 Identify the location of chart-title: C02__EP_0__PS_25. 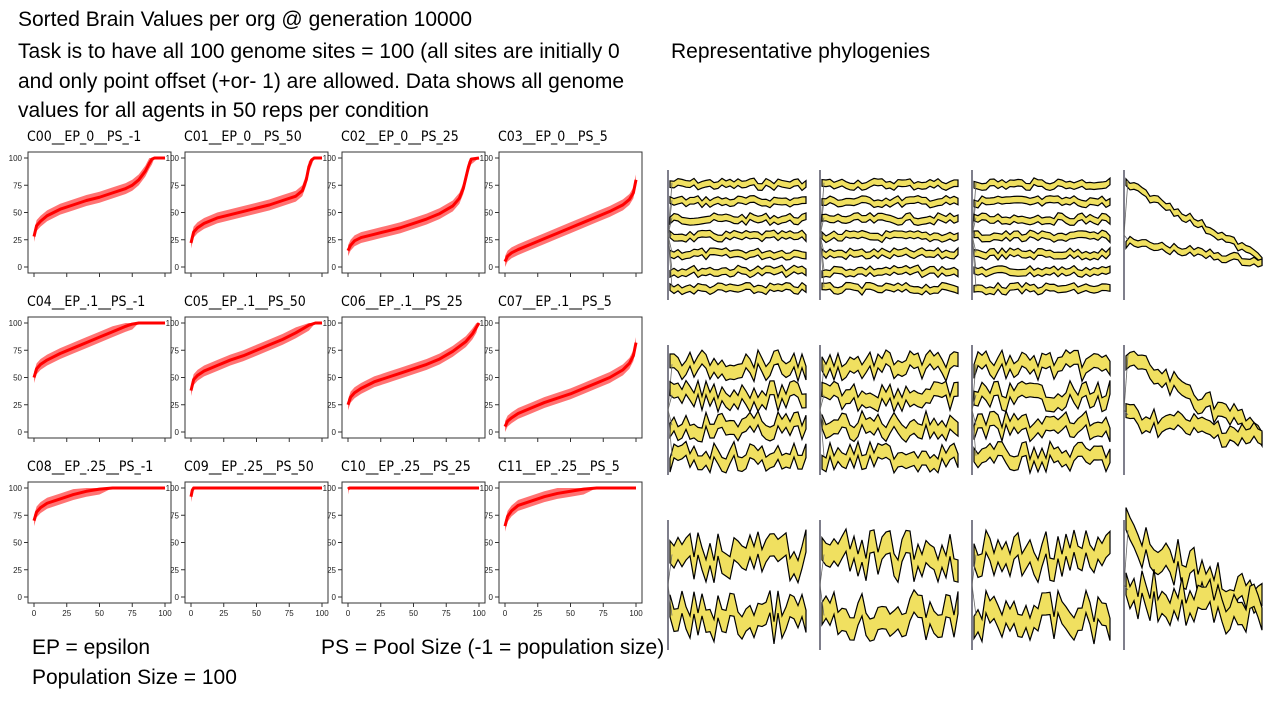
(400, 137).